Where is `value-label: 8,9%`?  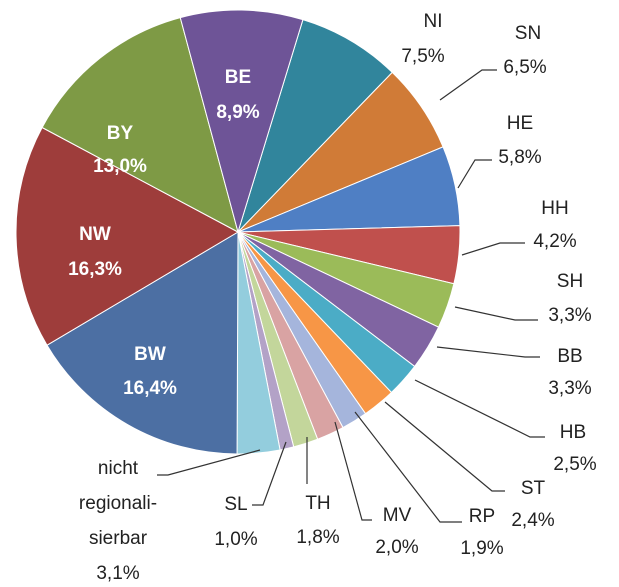
value-label: 8,9% is located at coordinates (237, 112).